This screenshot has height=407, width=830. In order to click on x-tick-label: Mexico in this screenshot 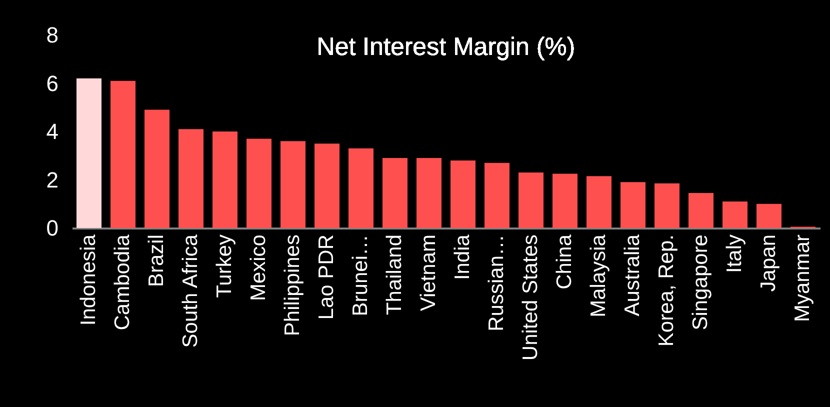, I will do `click(258, 268)`.